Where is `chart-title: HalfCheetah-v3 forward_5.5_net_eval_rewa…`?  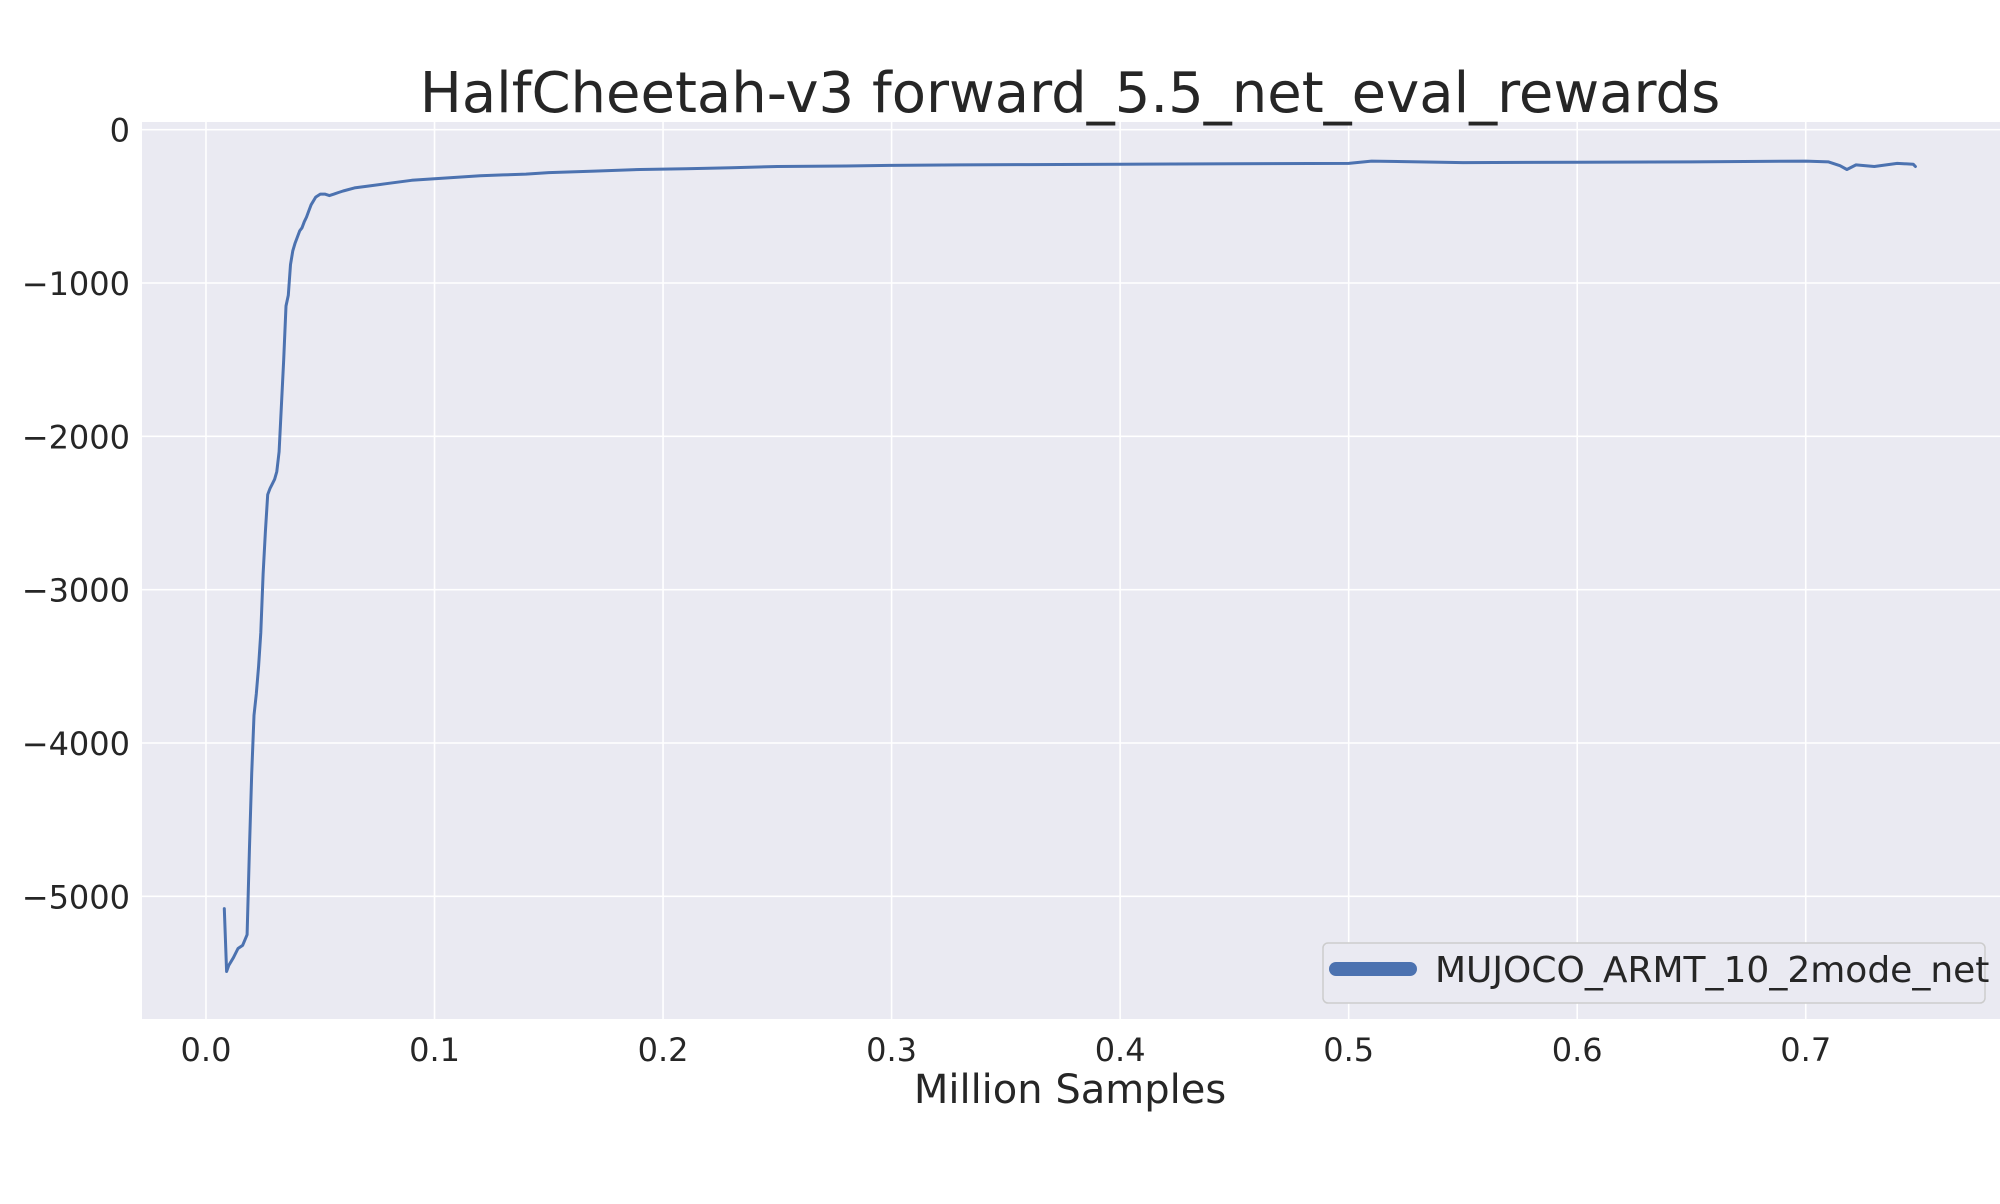
chart-title: HalfCheetah-v3 forward_5.5_net_eval_rewa… is located at coordinates (1070, 93).